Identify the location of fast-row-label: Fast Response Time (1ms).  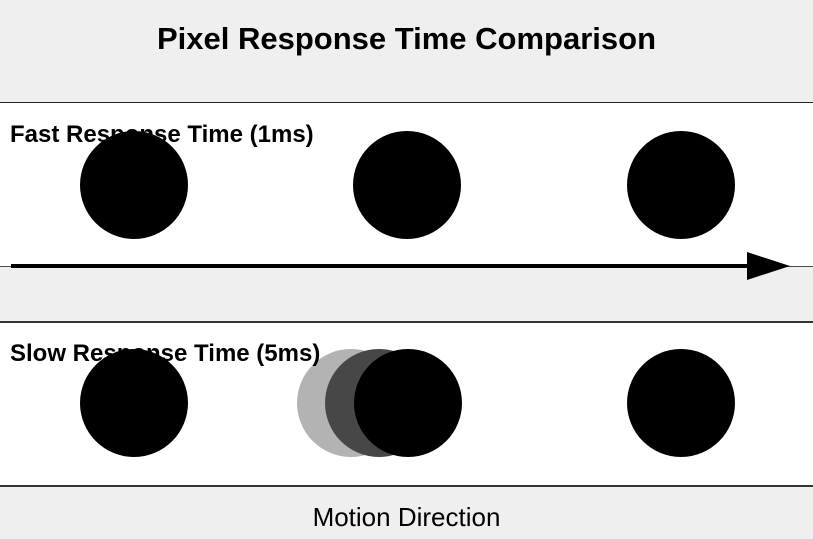
(162, 134).